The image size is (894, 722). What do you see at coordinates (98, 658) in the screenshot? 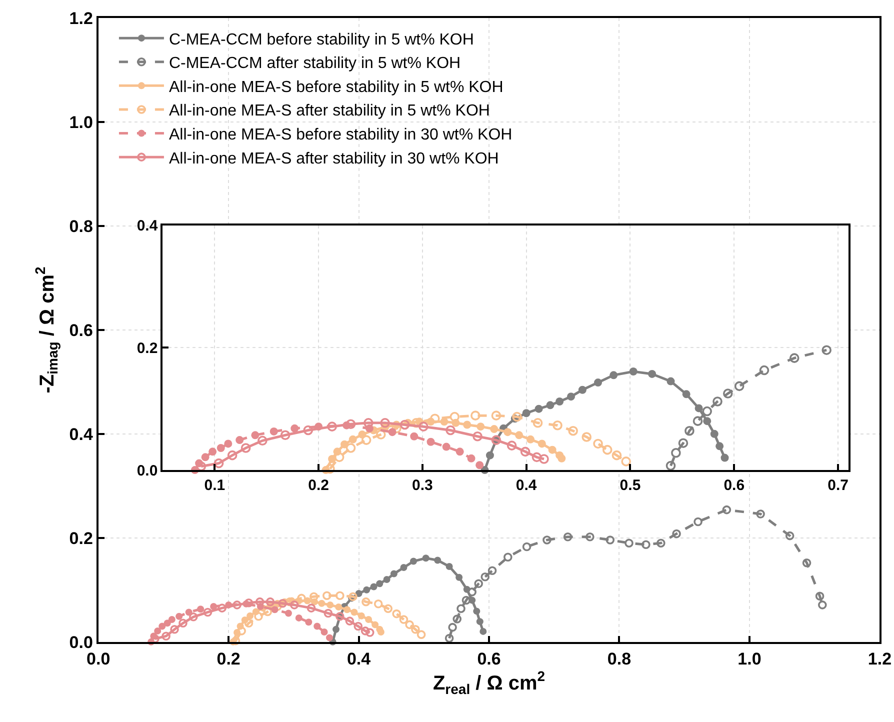
I see `x-tick-label: 0.0` at bounding box center [98, 658].